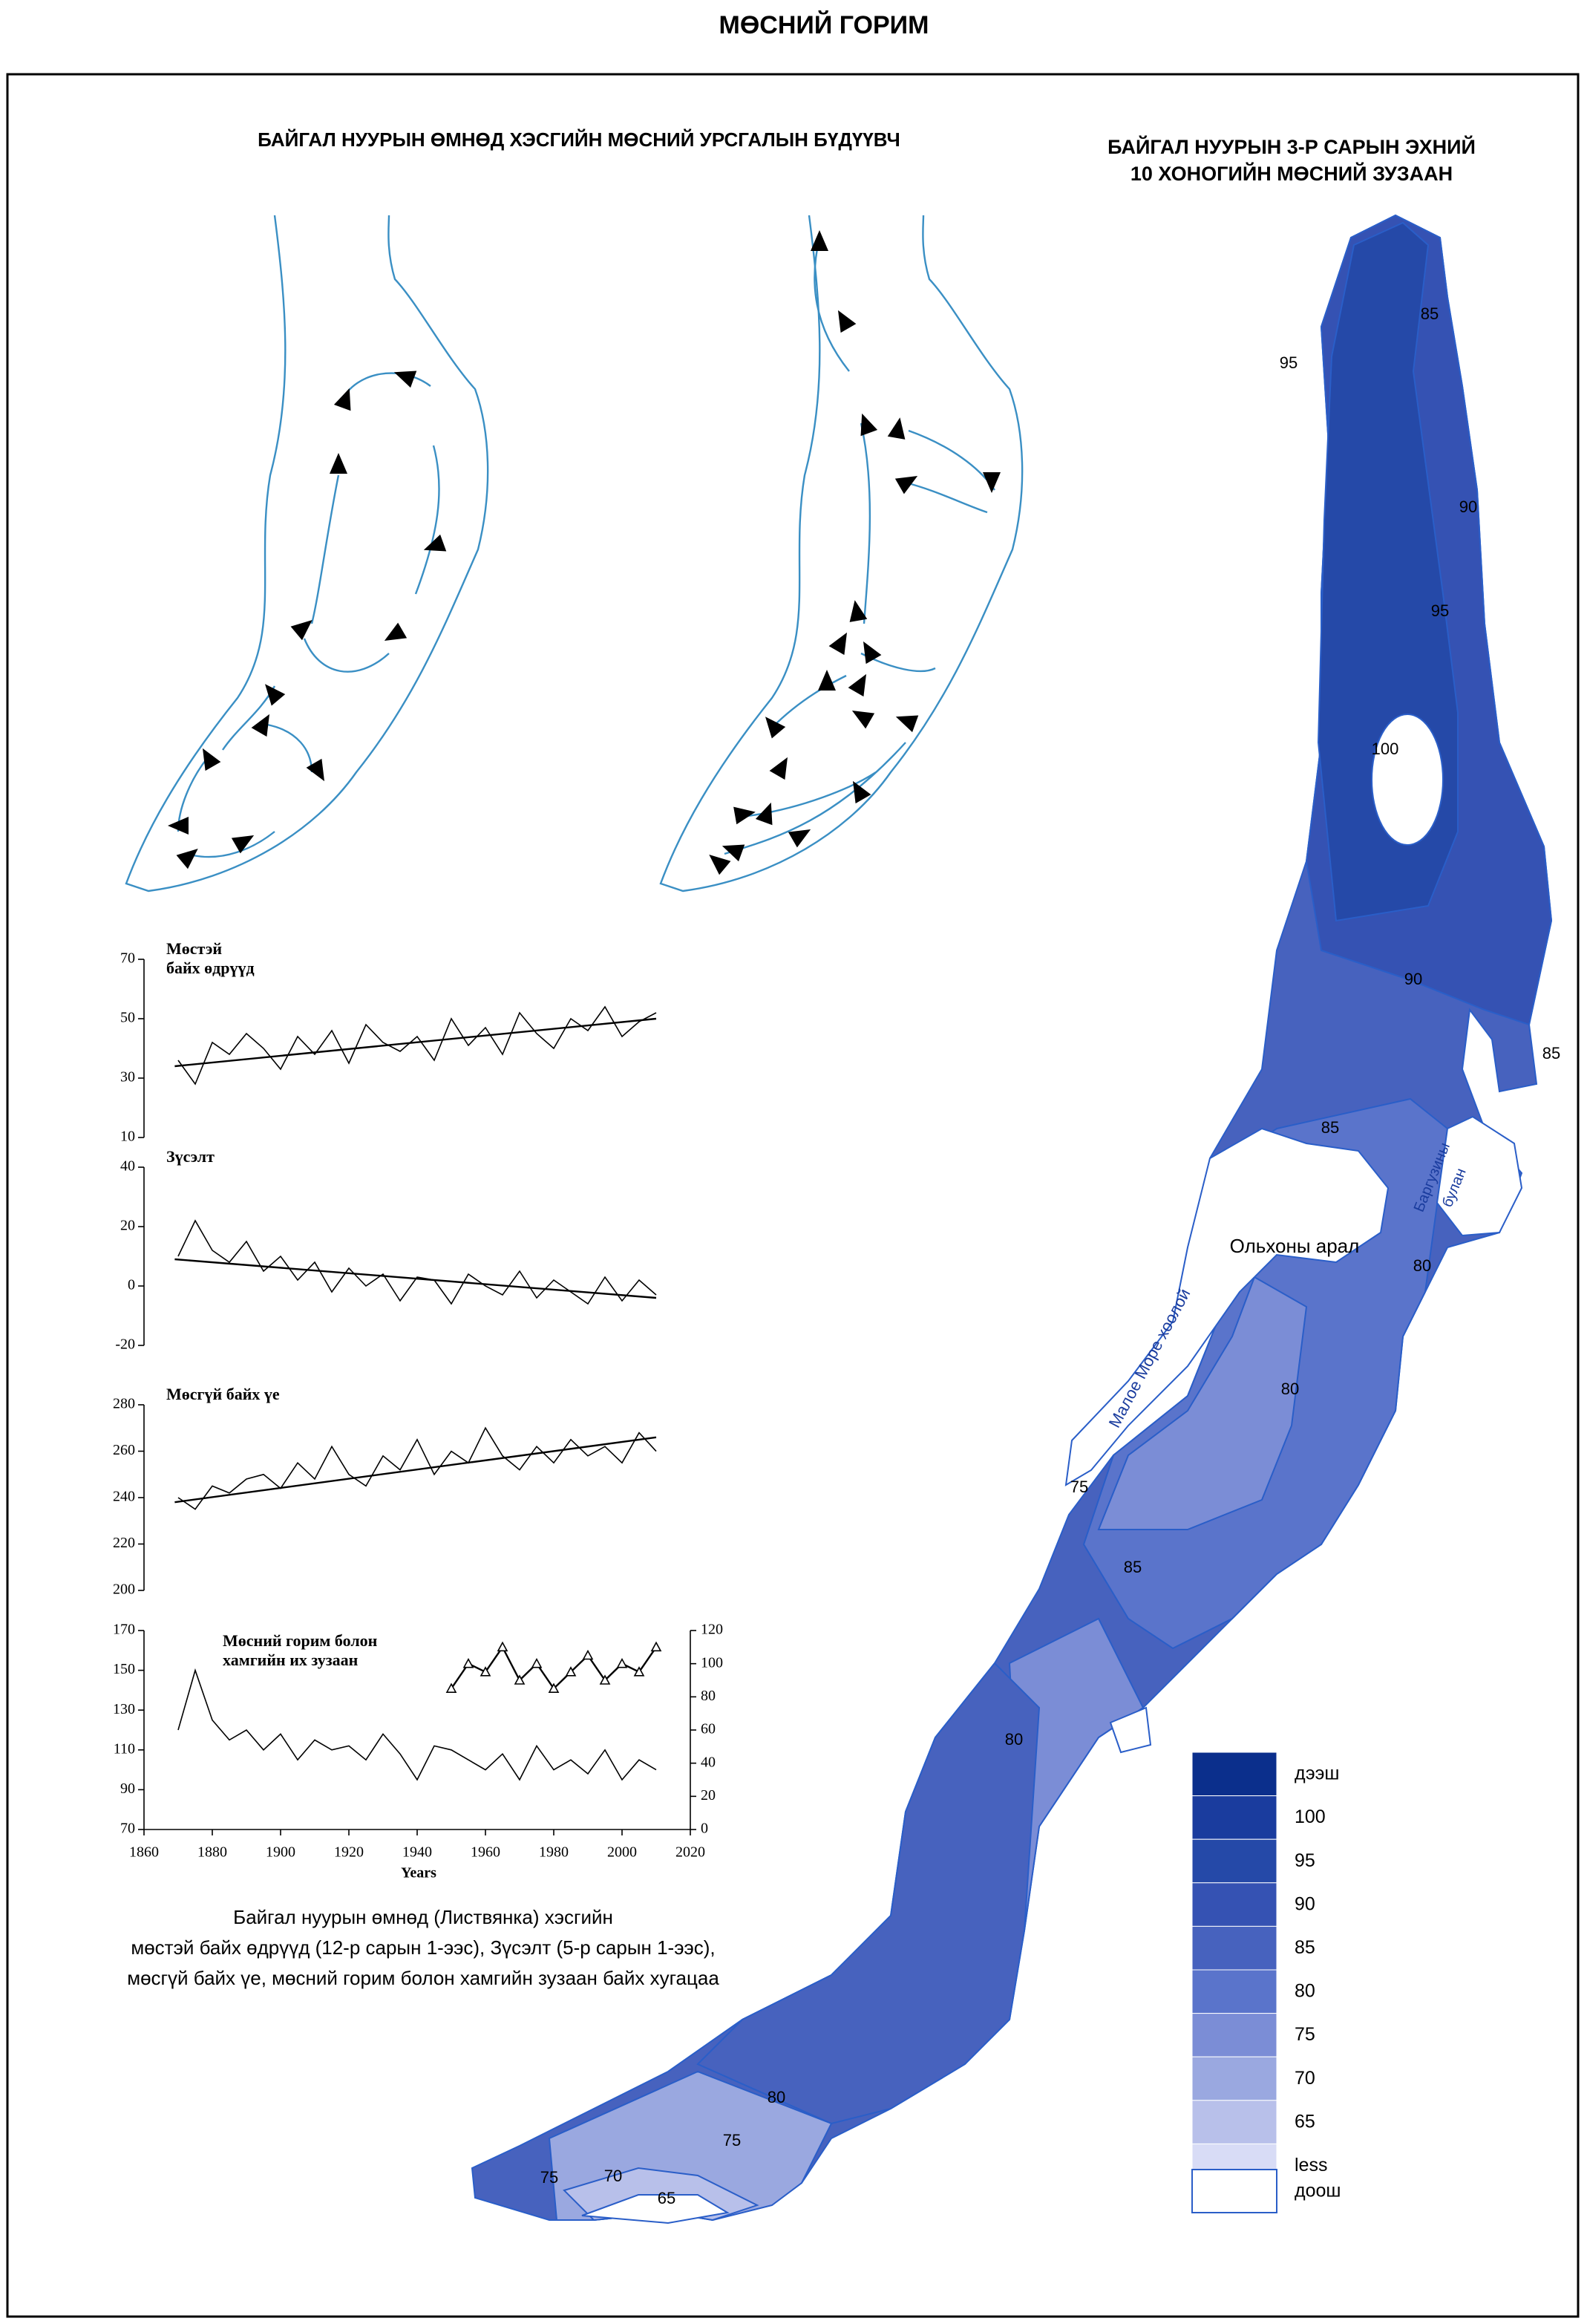 The width and height of the screenshot is (1587, 2324). Describe the element at coordinates (124, 1590) in the screenshot. I see `y-tick-label: 200` at that location.